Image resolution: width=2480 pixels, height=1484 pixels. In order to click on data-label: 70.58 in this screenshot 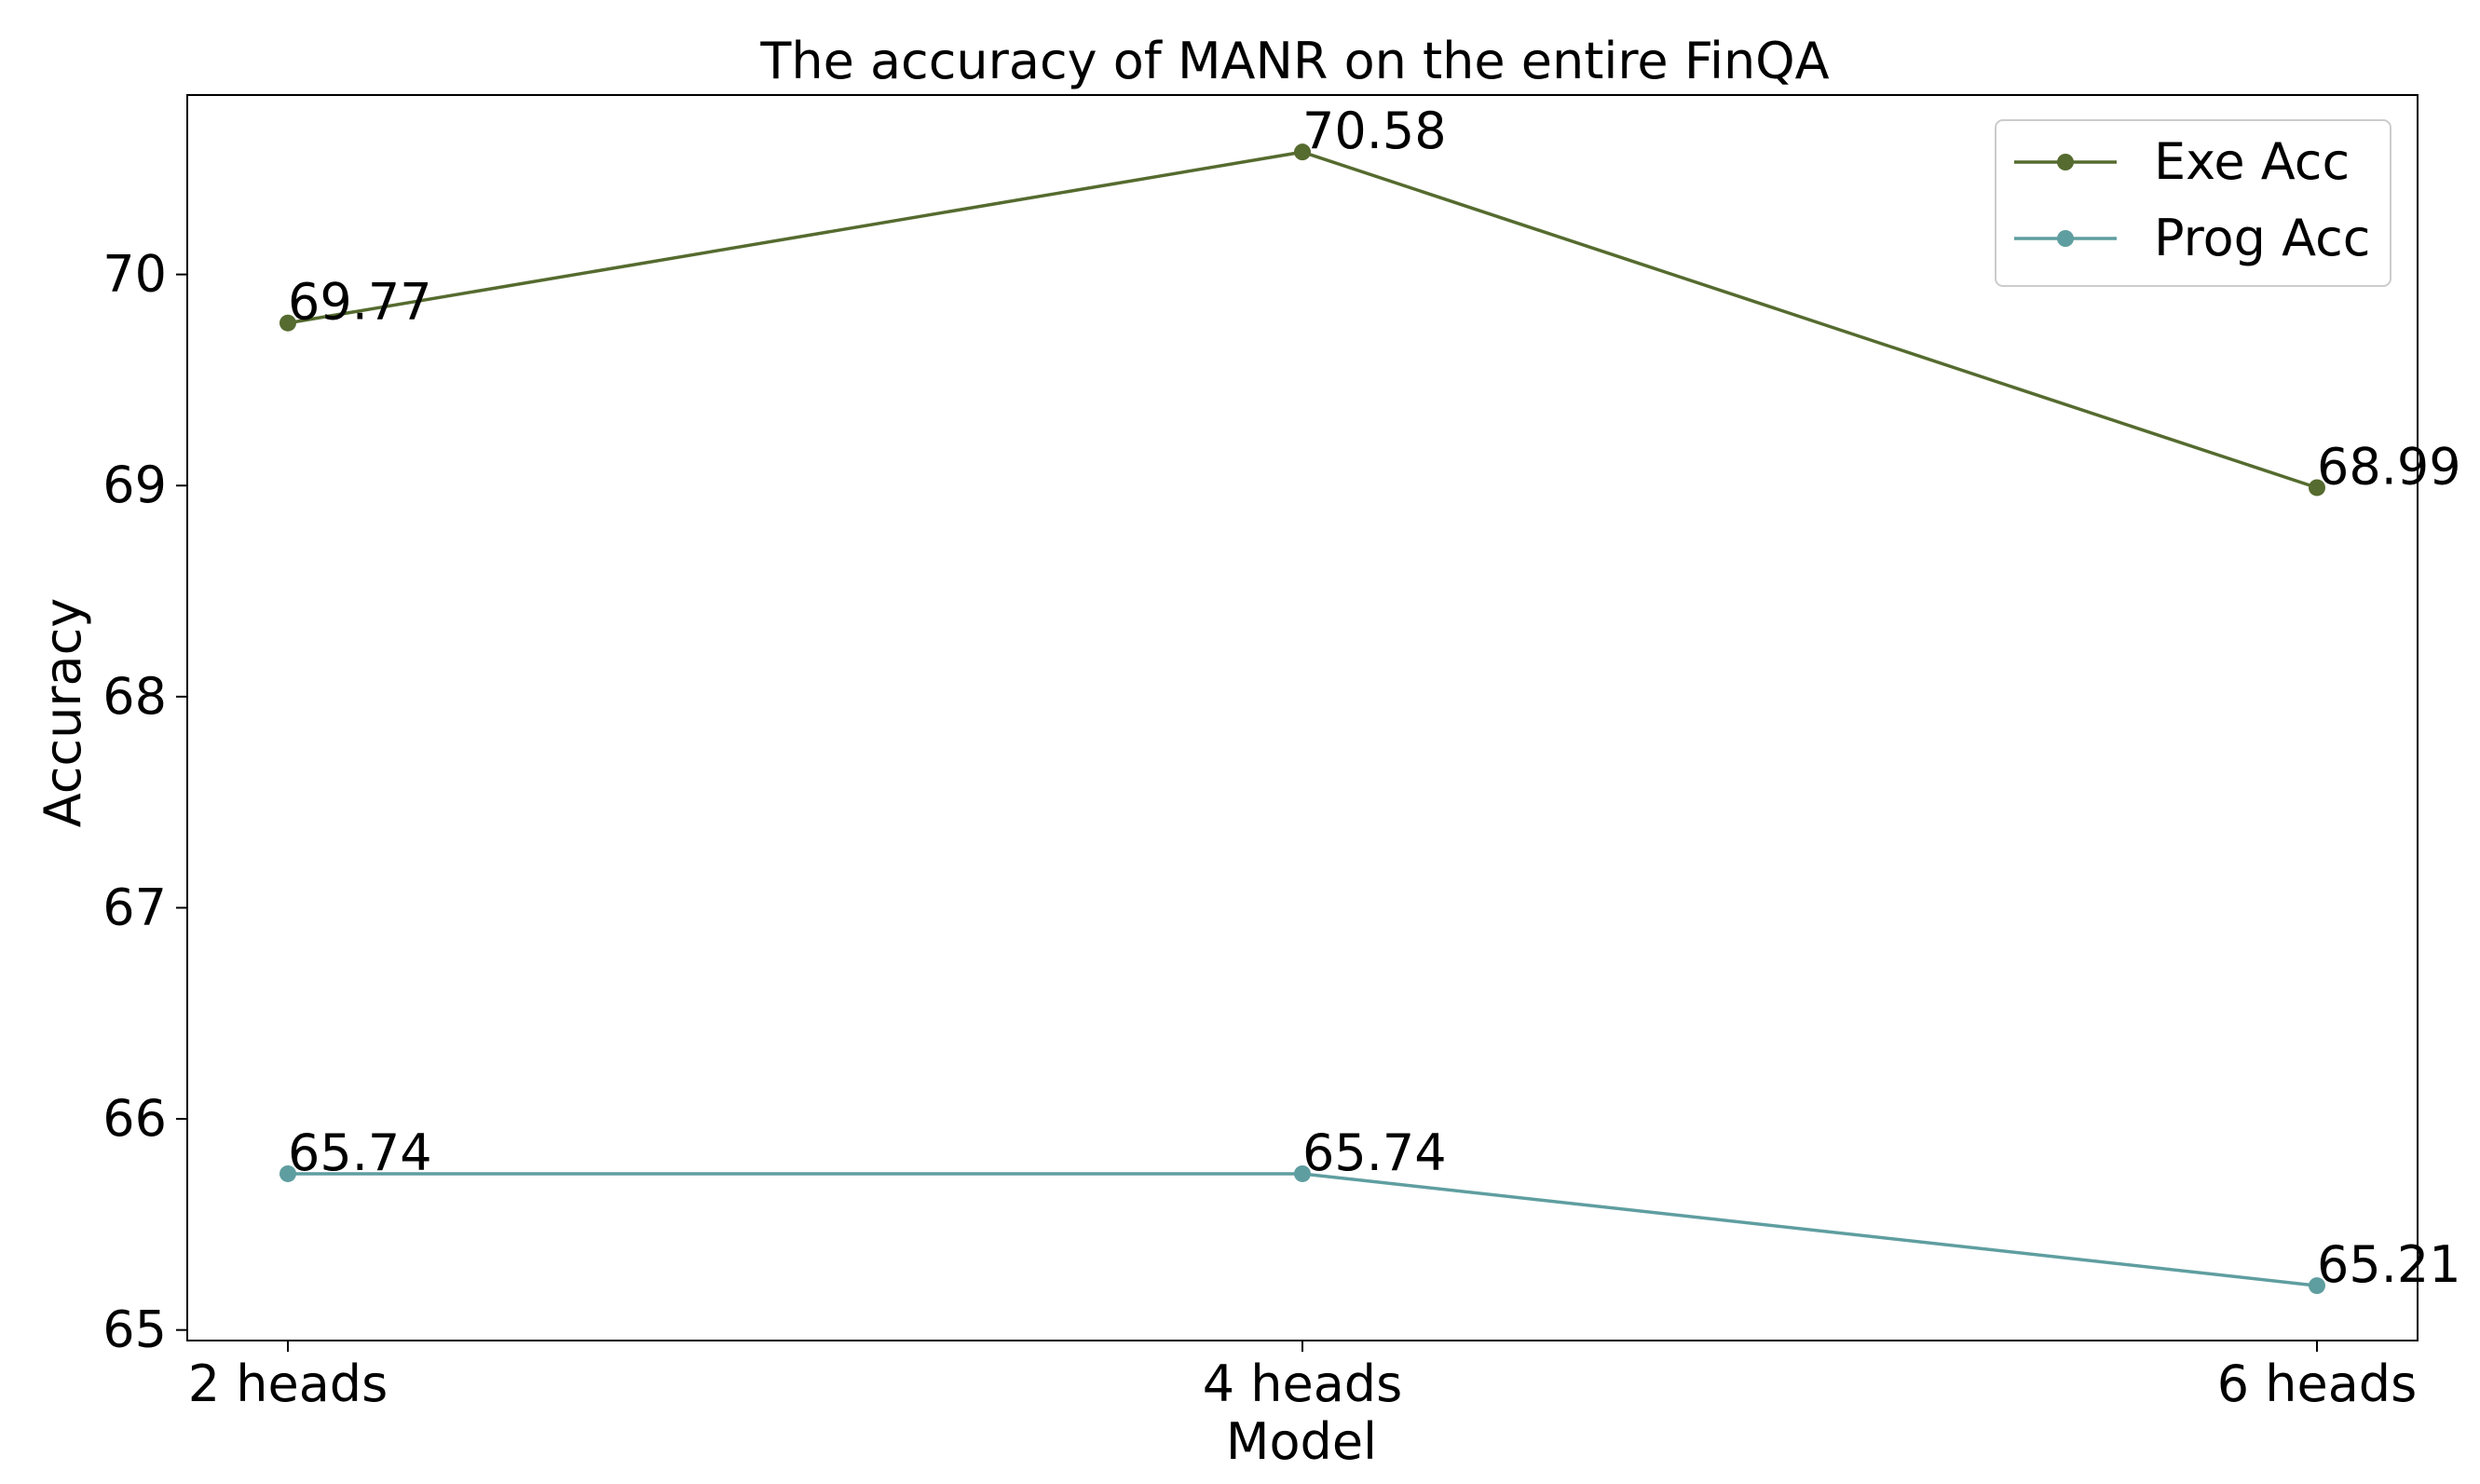, I will do `click(1374, 131)`.